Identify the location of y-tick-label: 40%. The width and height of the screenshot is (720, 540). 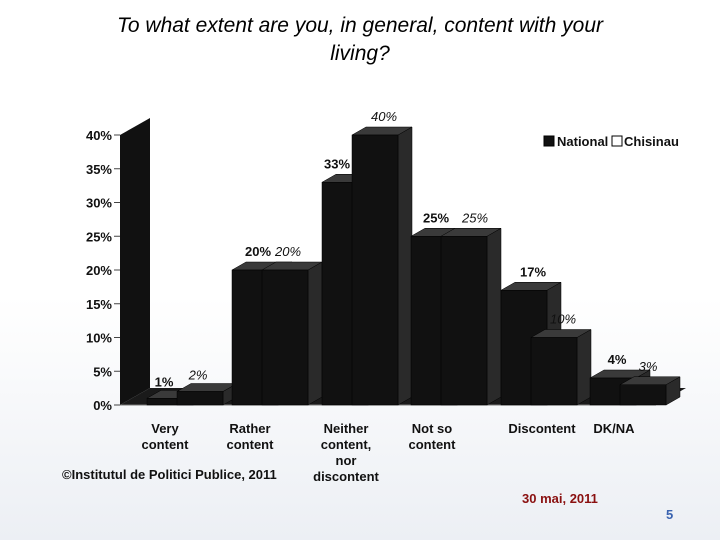
(99, 135).